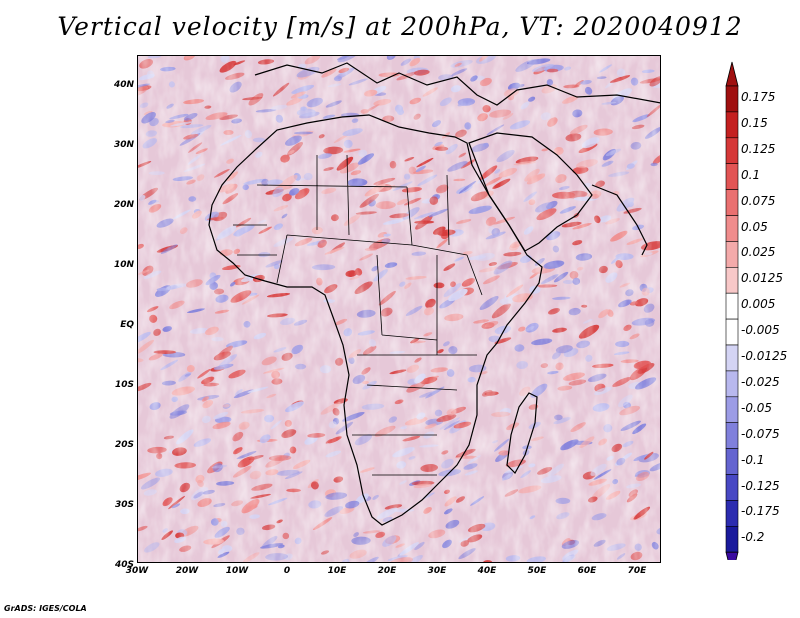 Image resolution: width=800 pixels, height=618 pixels. Describe the element at coordinates (123, 265) in the screenshot. I see `lat-label: 10N` at that location.